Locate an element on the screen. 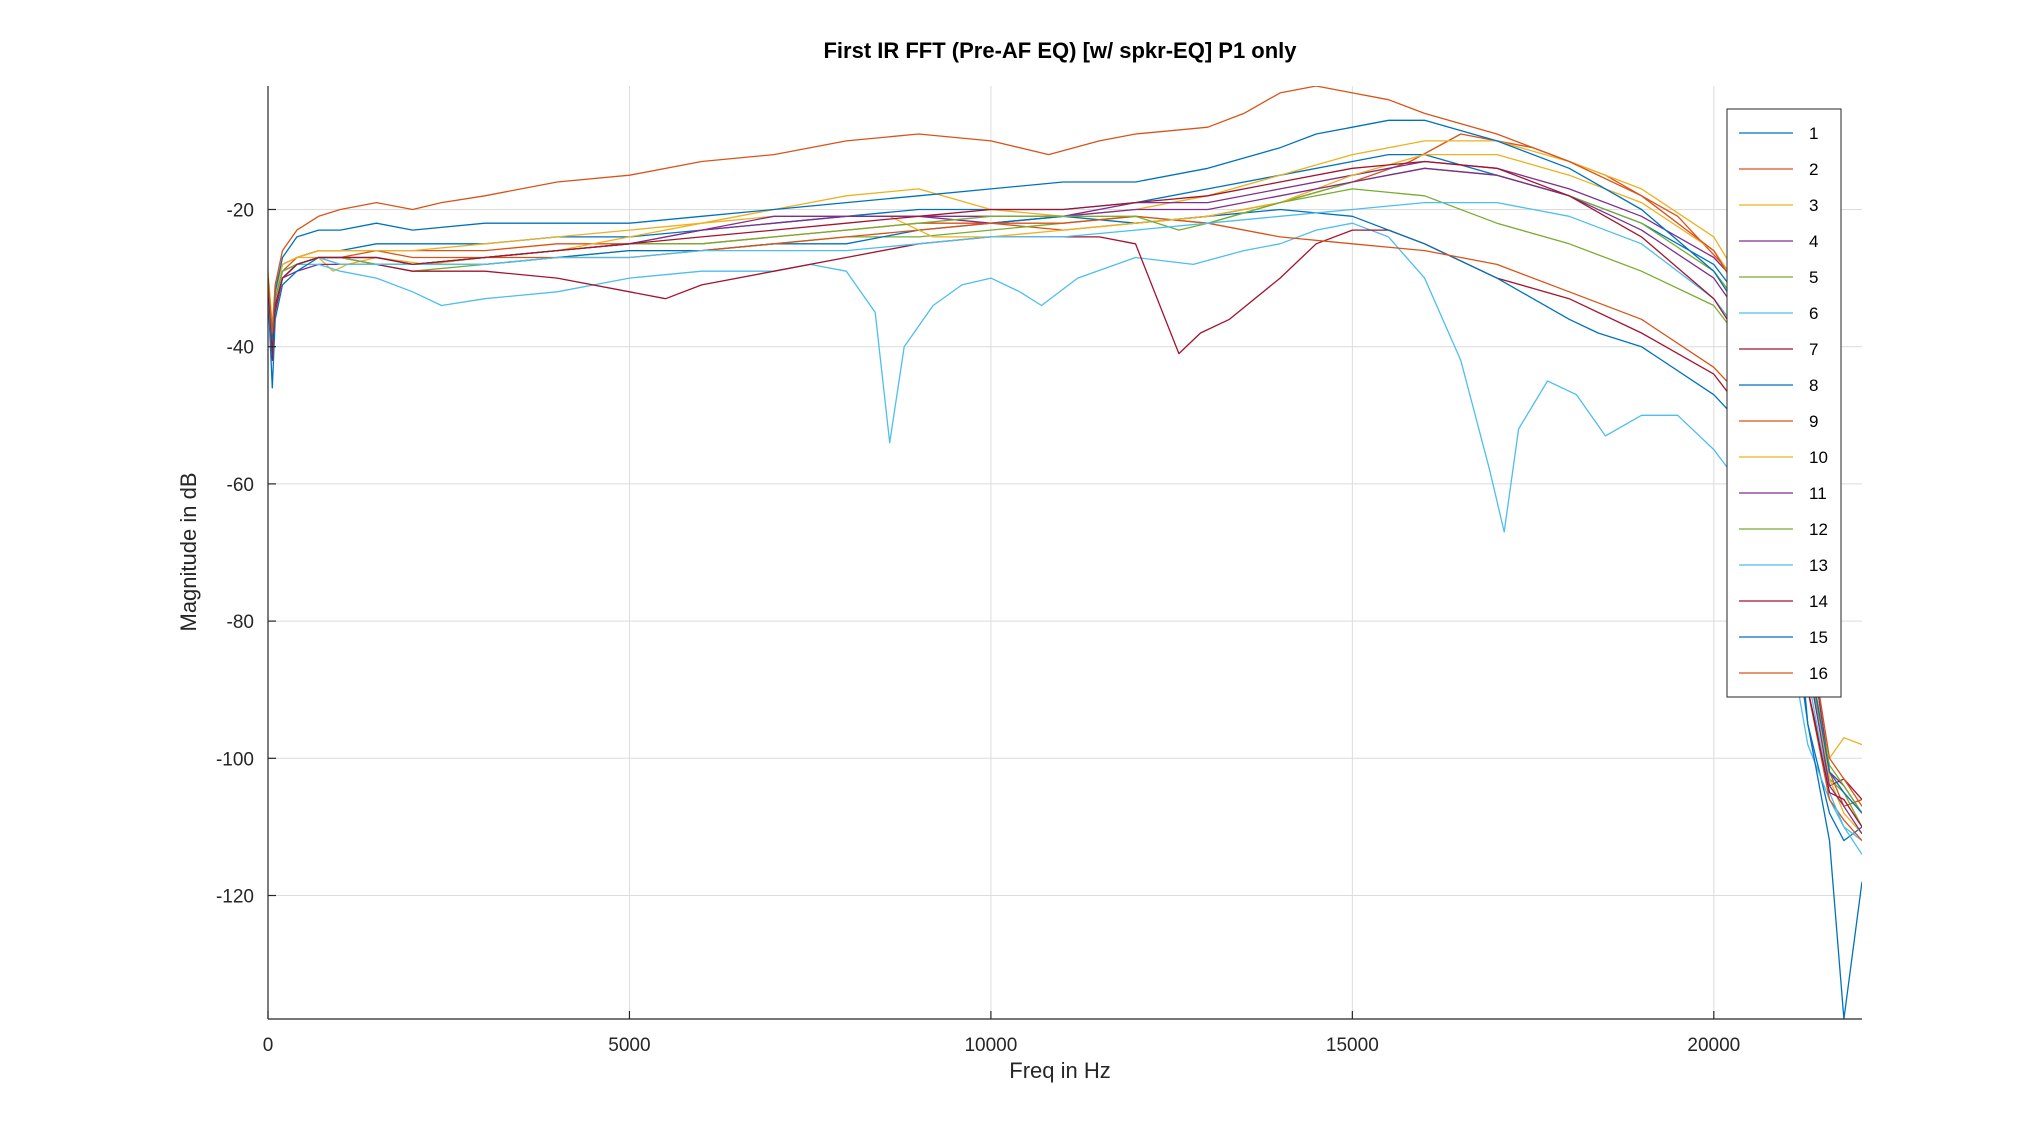  legend-label: 2 is located at coordinates (1813, 169).